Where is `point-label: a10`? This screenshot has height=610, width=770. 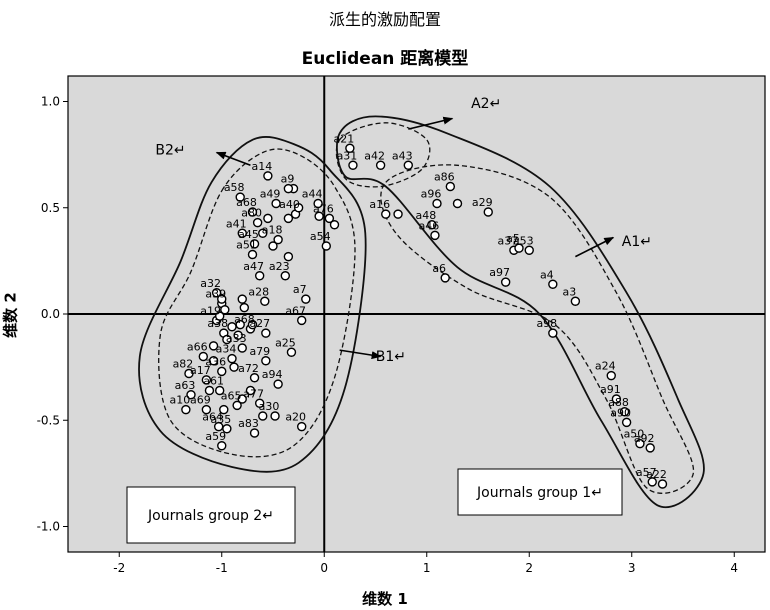
point-label: a10 is located at coordinates (180, 400).